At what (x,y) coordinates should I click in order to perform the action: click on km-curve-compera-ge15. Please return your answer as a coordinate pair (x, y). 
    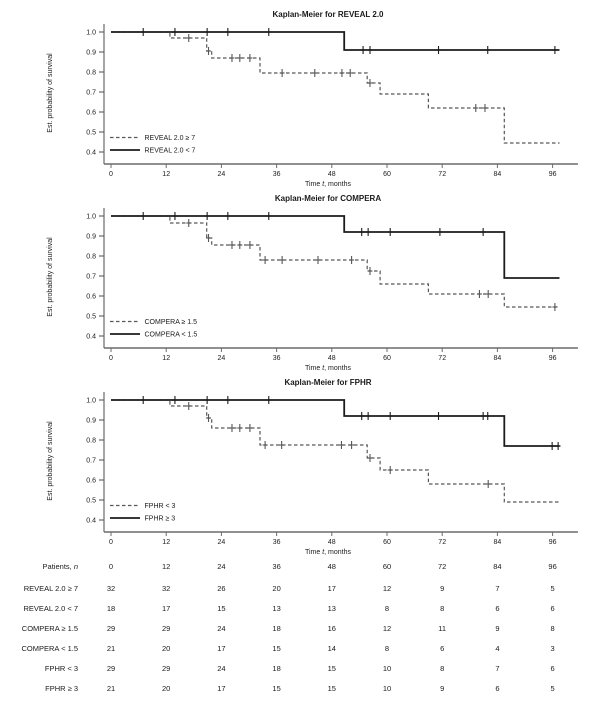
    Looking at the image, I should click on (335, 261).